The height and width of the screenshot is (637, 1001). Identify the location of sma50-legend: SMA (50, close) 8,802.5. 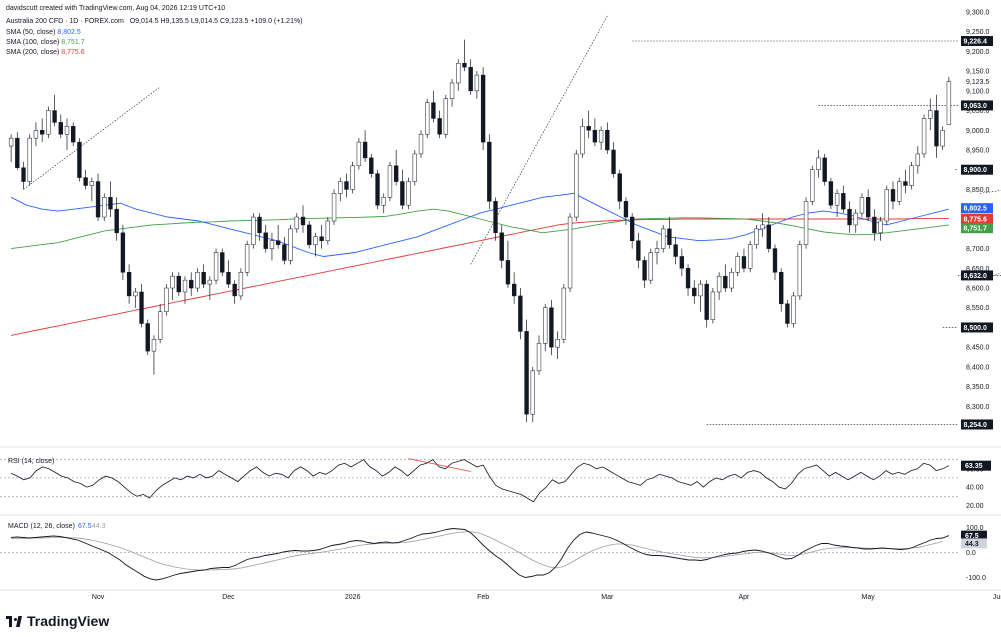
(43, 32).